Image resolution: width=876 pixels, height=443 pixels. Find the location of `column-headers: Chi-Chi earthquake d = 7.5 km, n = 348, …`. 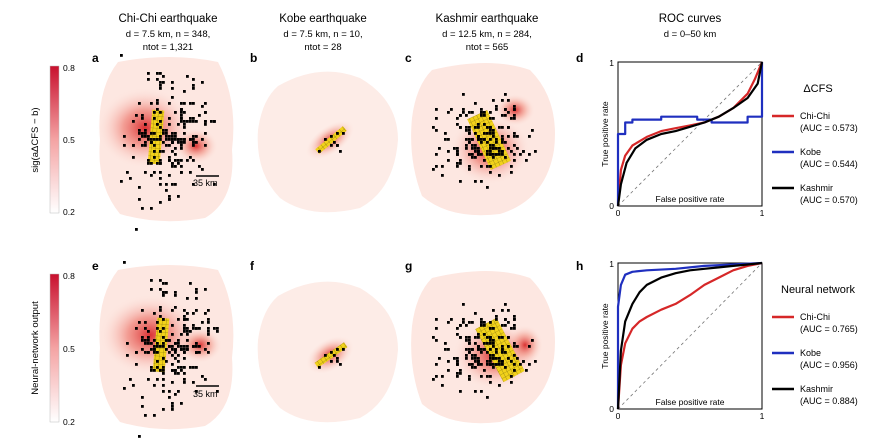

column-headers: Chi-Chi earthquake d = 7.5 km, n = 348, … is located at coordinates (419, 33).